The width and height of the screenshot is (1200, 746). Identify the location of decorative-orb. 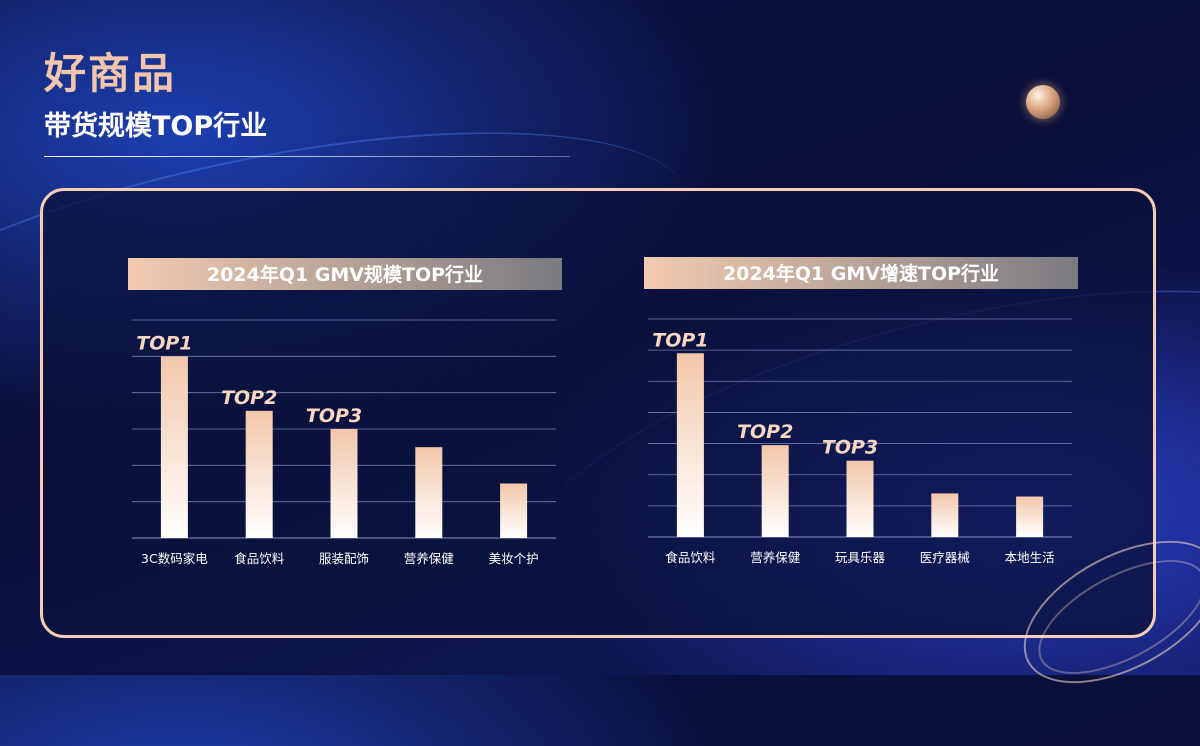
(1043, 102).